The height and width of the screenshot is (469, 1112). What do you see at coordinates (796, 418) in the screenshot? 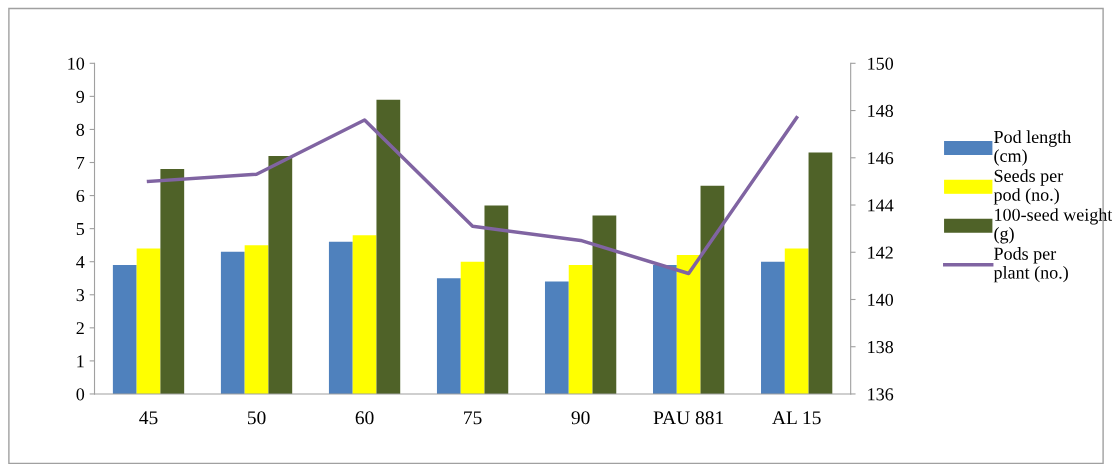
I see `x-tick-label: AL 15` at bounding box center [796, 418].